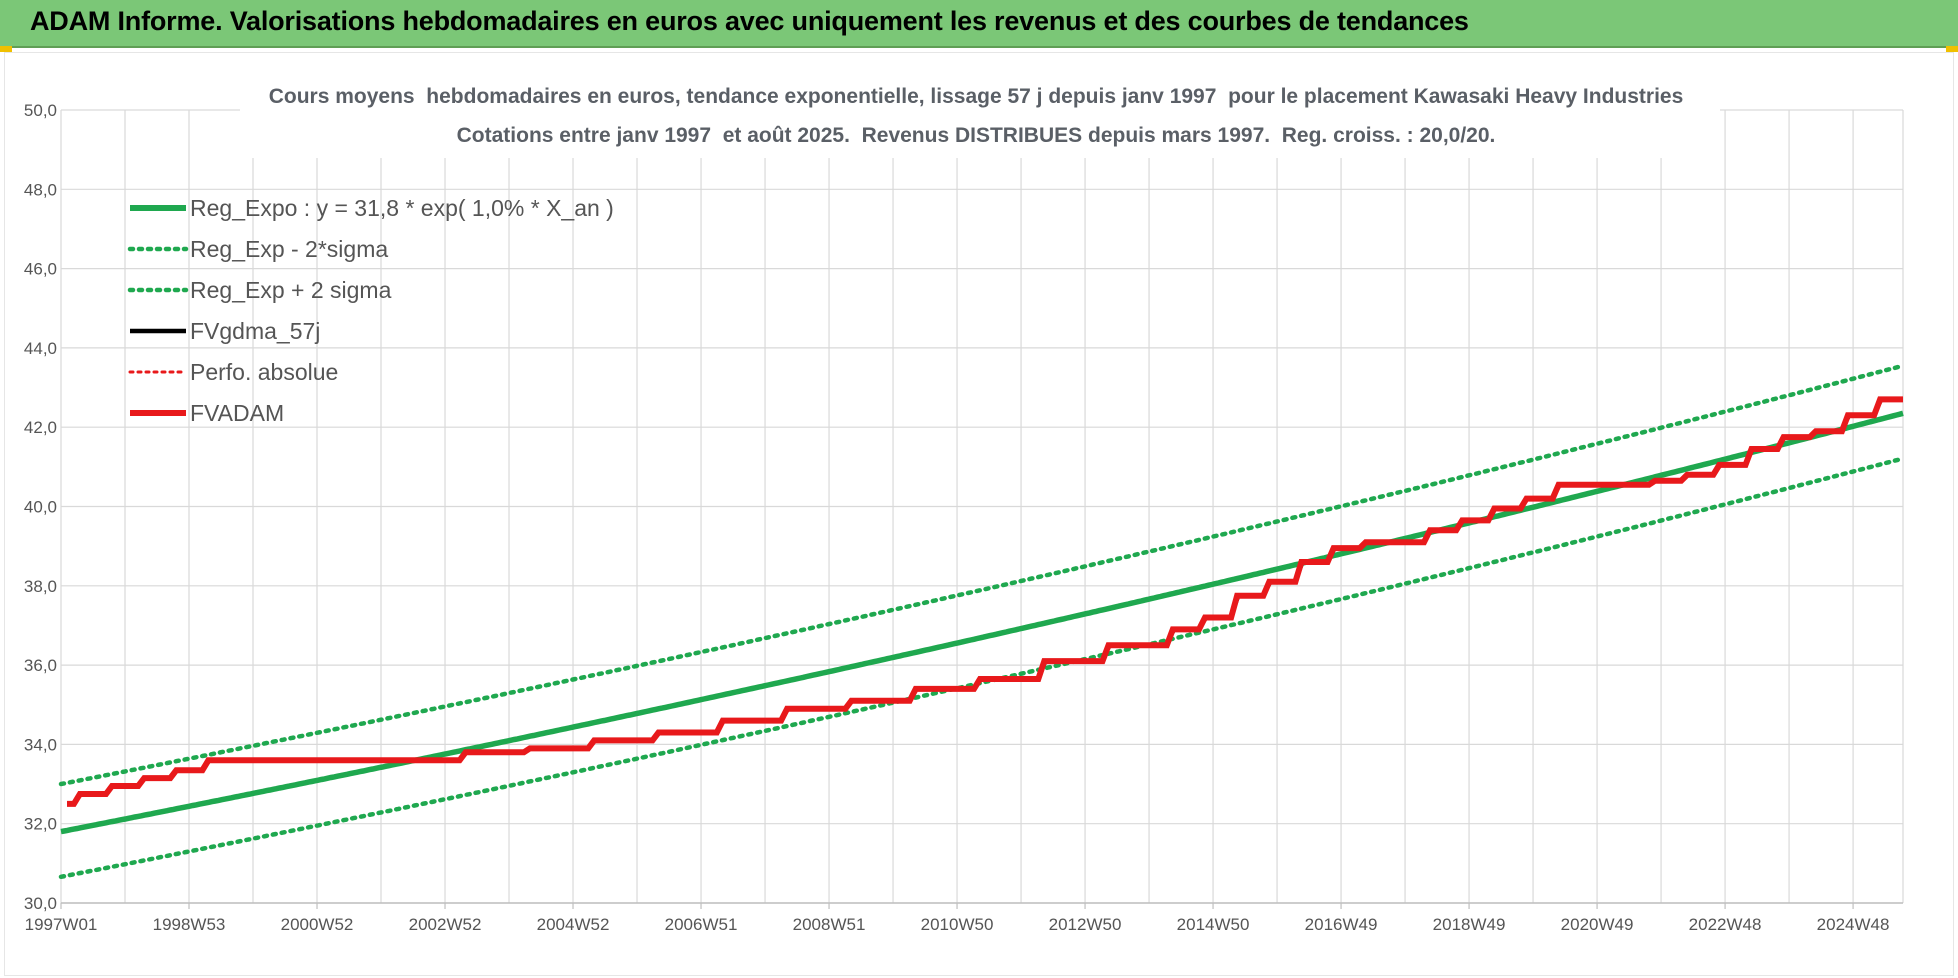 The width and height of the screenshot is (1958, 978). I want to click on x-tick-label: 2002W52, so click(445, 924).